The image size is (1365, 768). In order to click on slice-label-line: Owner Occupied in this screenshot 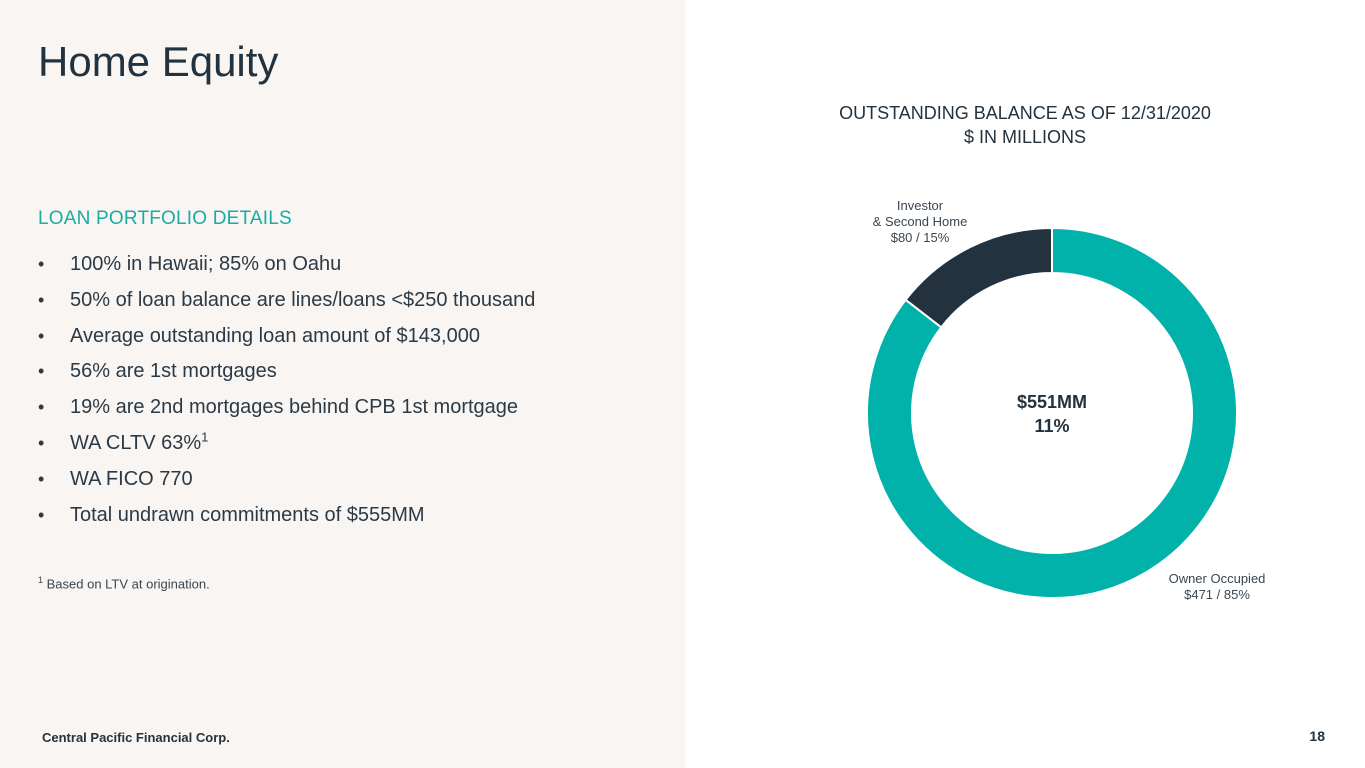, I will do `click(1217, 578)`.